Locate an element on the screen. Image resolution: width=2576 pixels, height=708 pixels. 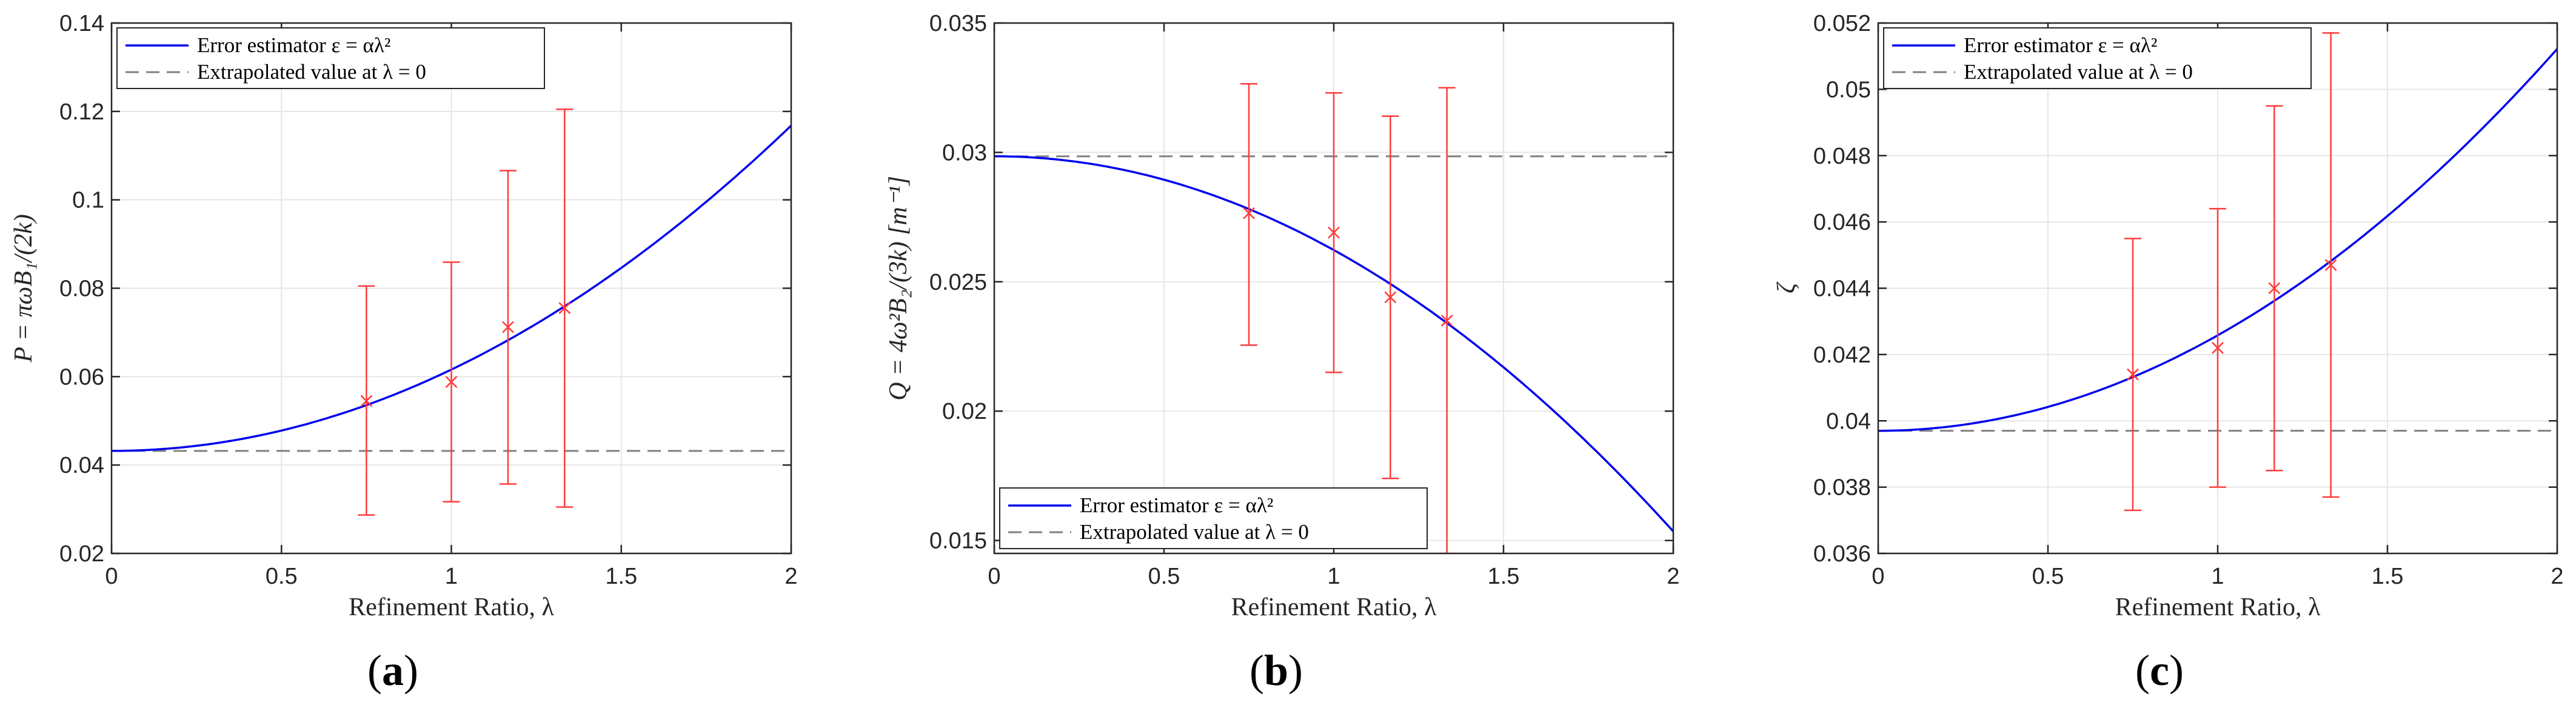
panel-label-letter: b is located at coordinates (1276, 670).